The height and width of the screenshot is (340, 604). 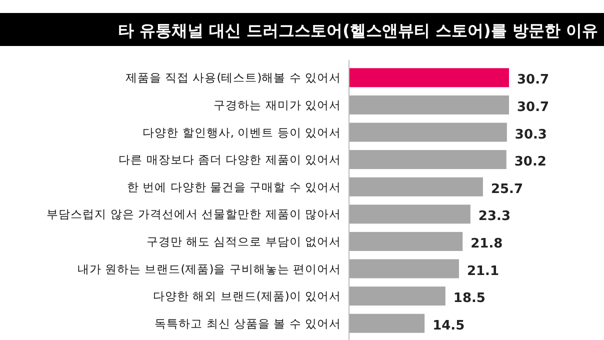 What do you see at coordinates (241, 132) in the screenshot?
I see `y-tick-label: 다양한 할인행사, 이벤트 등이 있어서` at bounding box center [241, 132].